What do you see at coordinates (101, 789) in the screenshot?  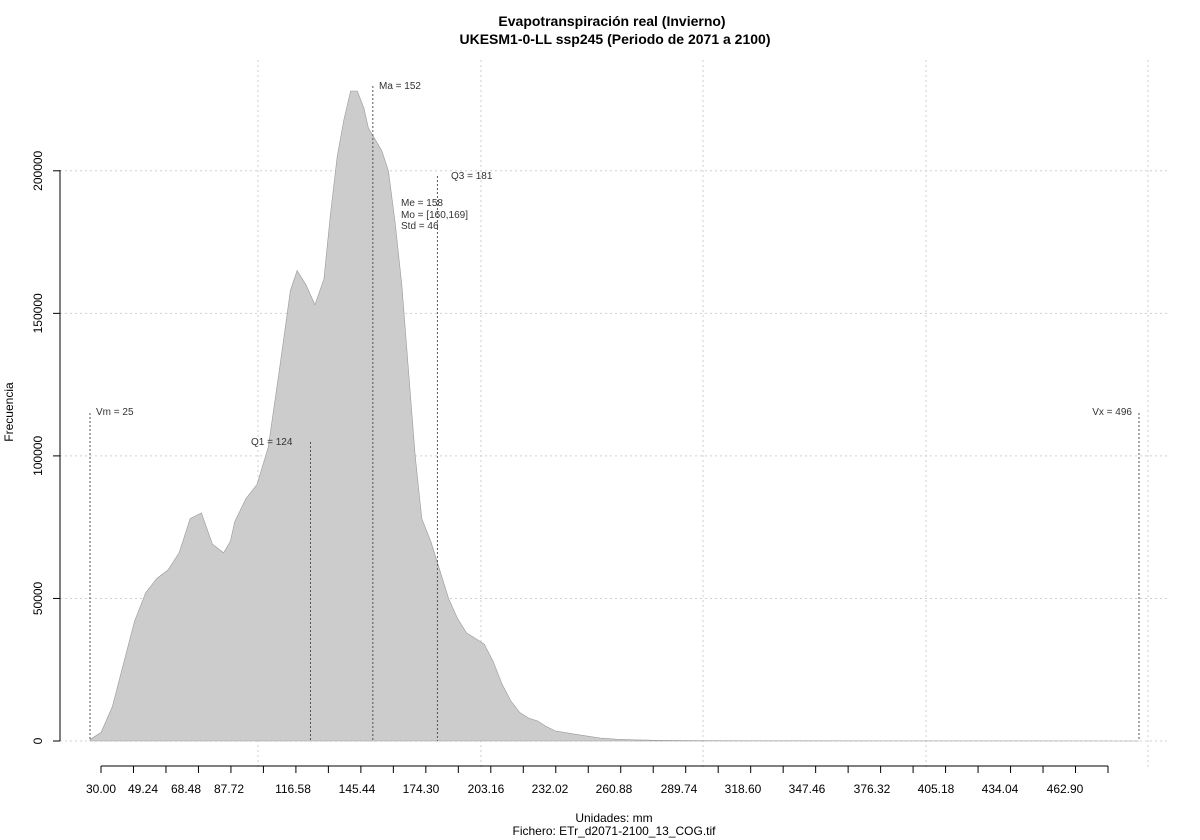 I see `x-tick-label: 30.00` at bounding box center [101, 789].